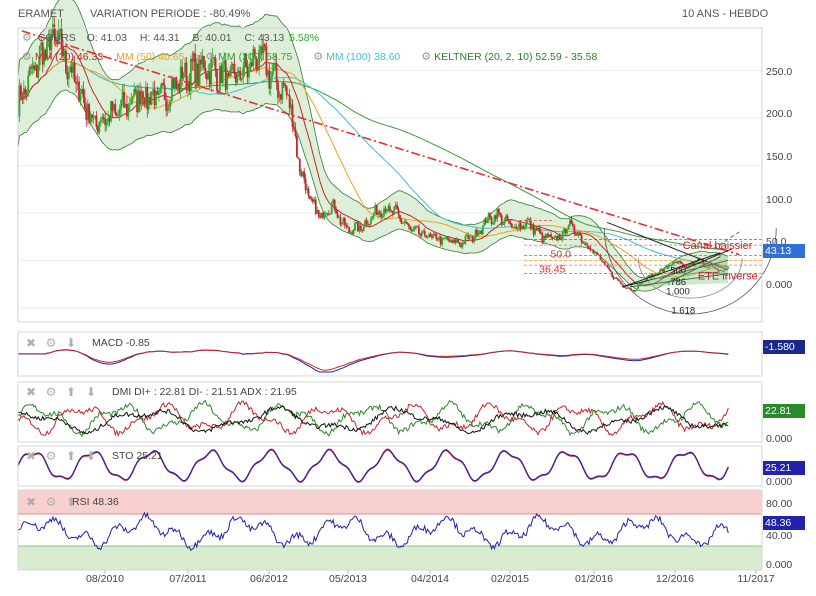 The image size is (816, 596). What do you see at coordinates (552, 270) in the screenshot?
I see `fib-label-382: 36.45` at bounding box center [552, 270].